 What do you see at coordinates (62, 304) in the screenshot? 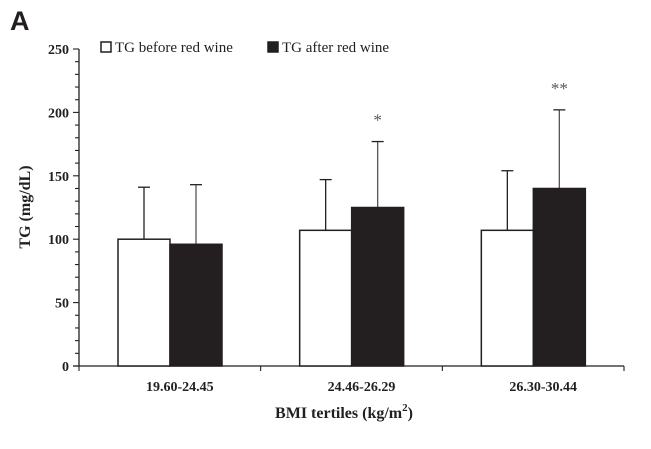
I see `y-tick-label: 50` at bounding box center [62, 304].